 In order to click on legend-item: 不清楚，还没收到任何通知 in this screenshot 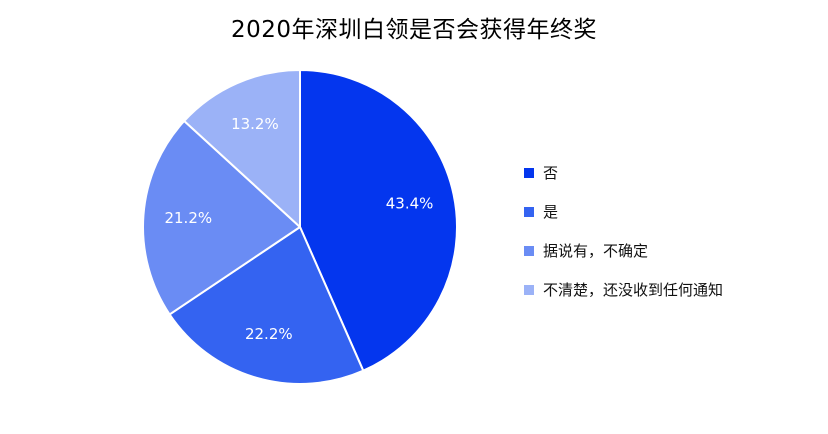, I will do `click(623, 289)`.